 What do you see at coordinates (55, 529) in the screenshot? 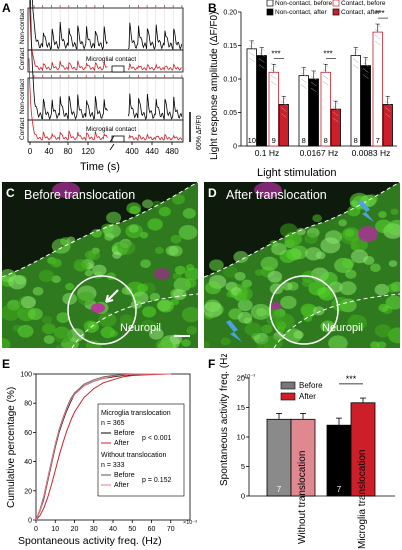
I see `x-tick-label: 10` at bounding box center [55, 529].